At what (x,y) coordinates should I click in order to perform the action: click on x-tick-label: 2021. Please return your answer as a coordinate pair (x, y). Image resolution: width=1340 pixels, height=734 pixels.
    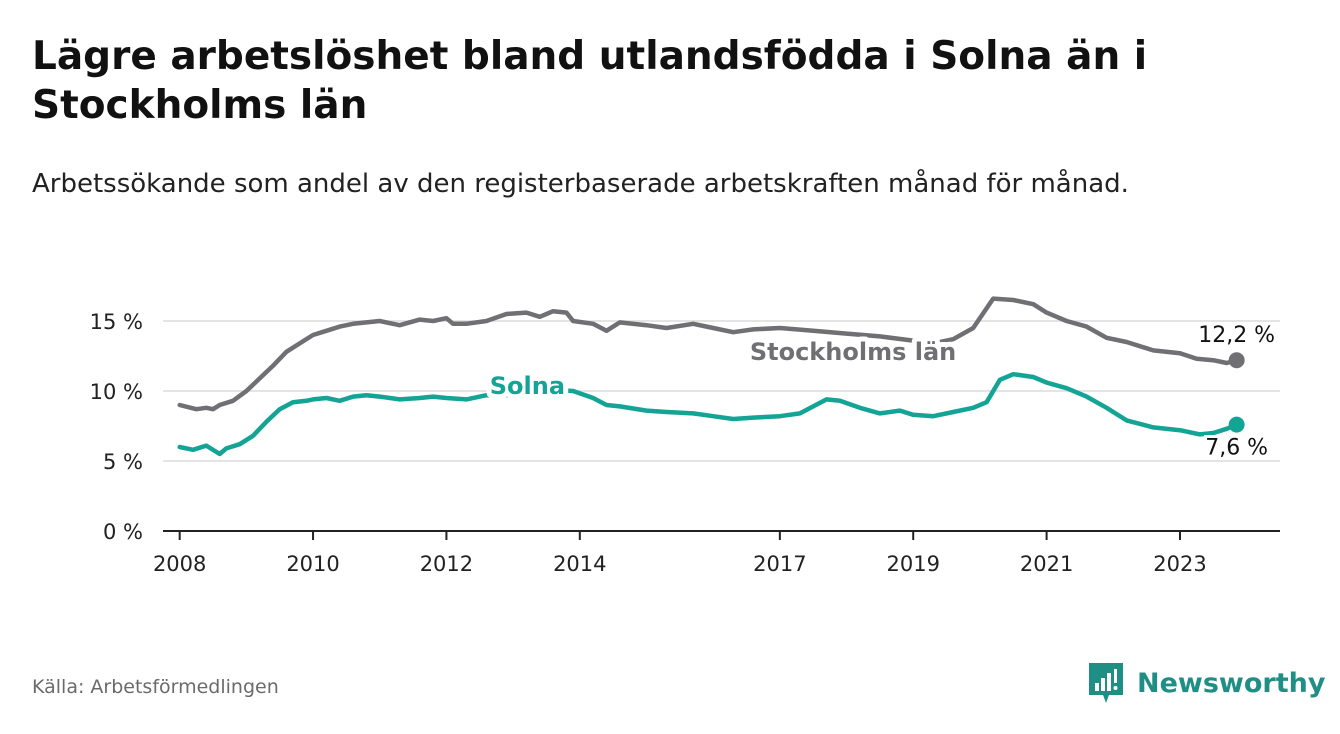
    Looking at the image, I should click on (1046, 564).